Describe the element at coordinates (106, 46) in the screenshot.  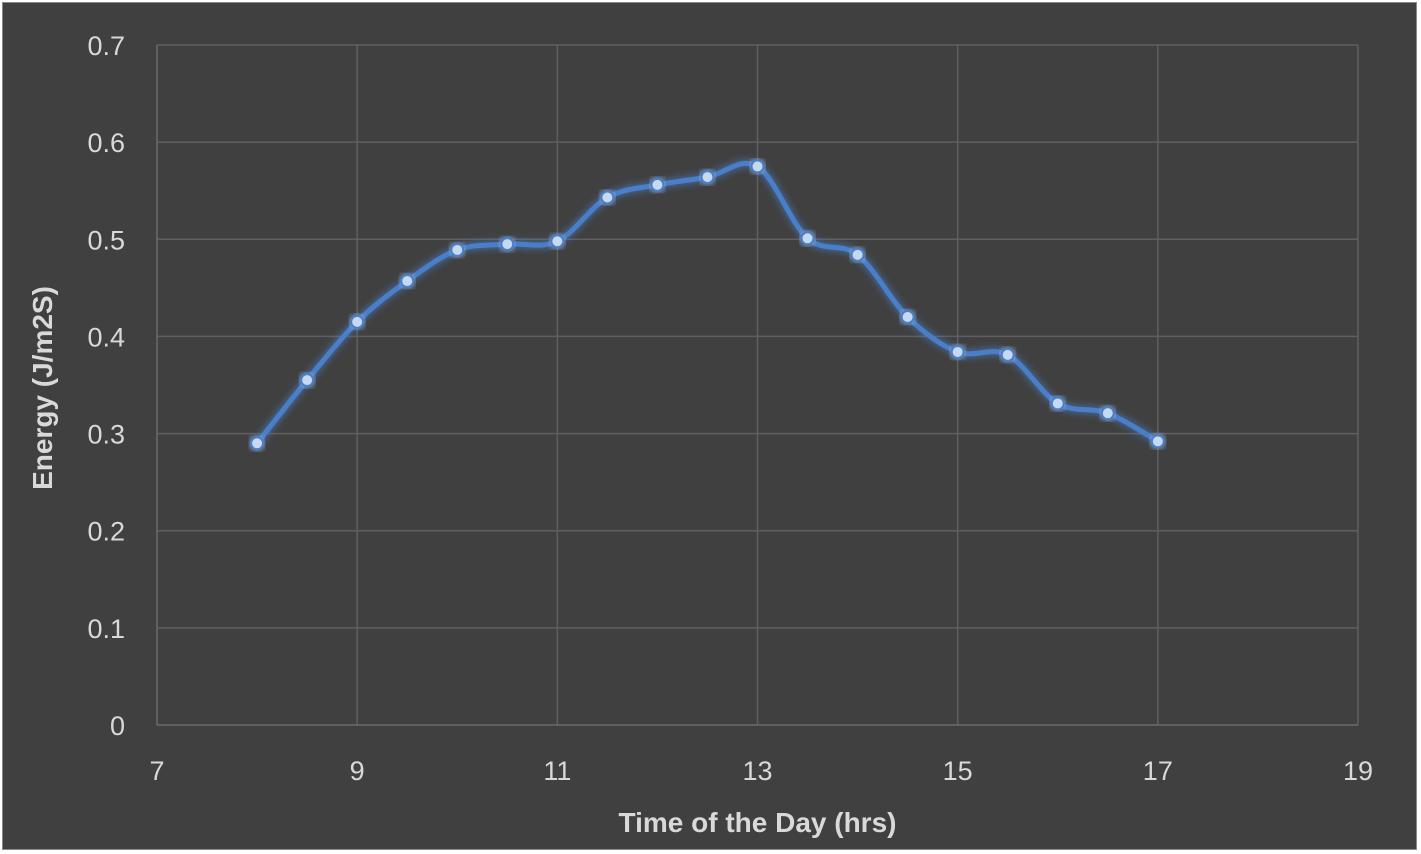
I see `y-tick-label: 0.7` at that location.